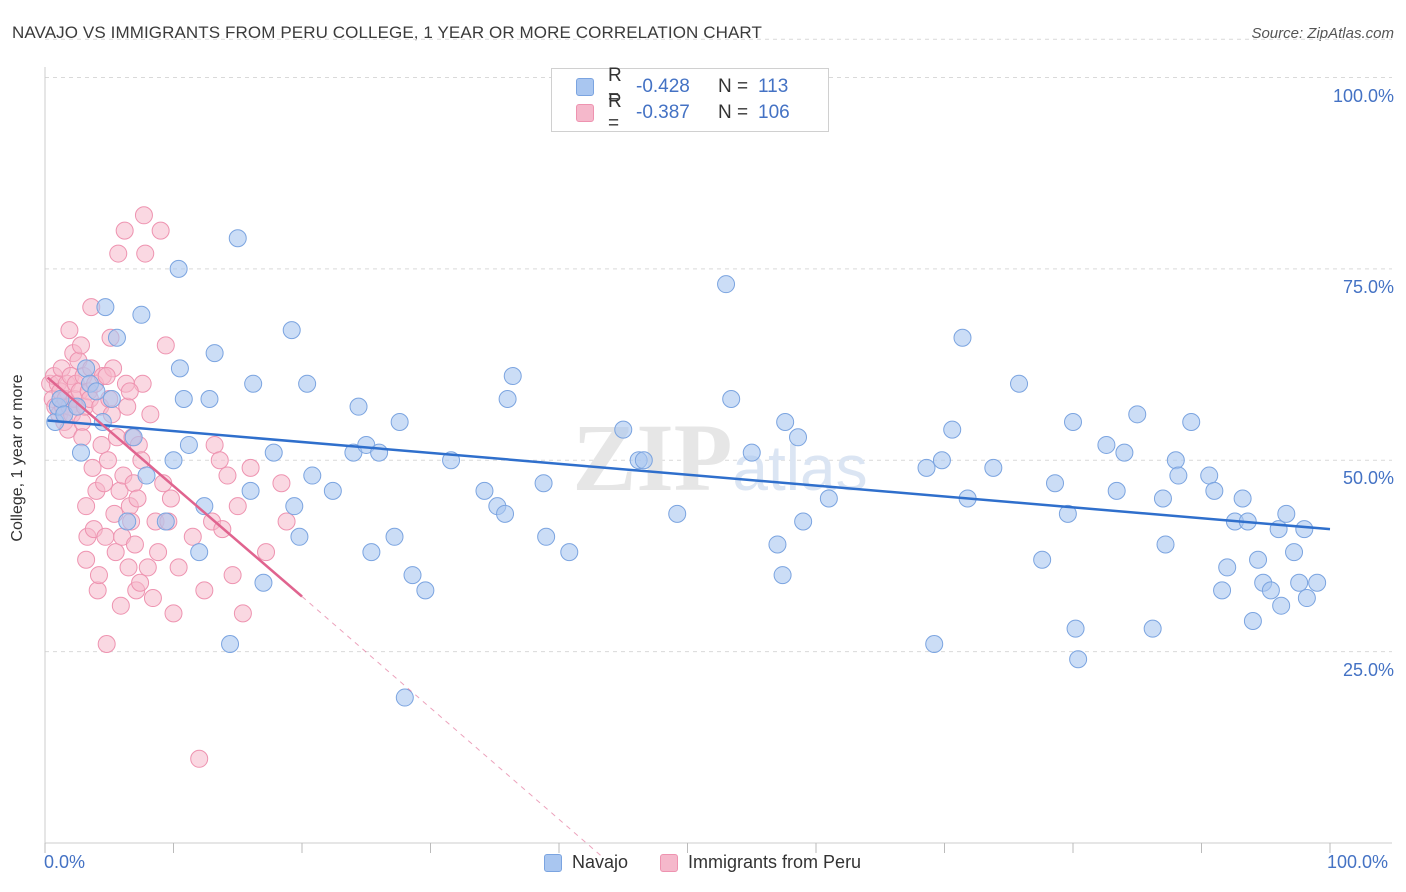  What do you see at coordinates (760, 862) in the screenshot?
I see `legend-item-peru: Immigrants from Peru` at bounding box center [760, 862].